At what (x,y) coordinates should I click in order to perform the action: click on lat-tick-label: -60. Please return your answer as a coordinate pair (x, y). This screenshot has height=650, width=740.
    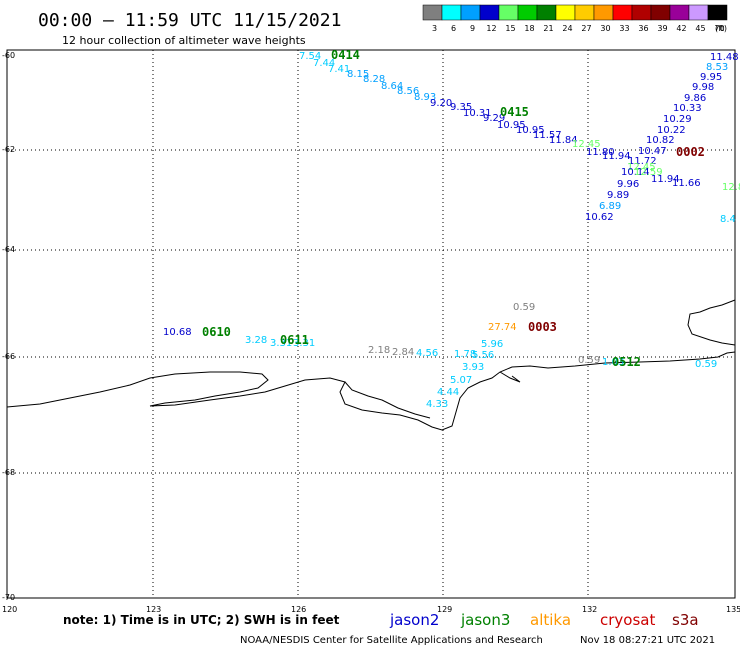
    Looking at the image, I should click on (8, 55).